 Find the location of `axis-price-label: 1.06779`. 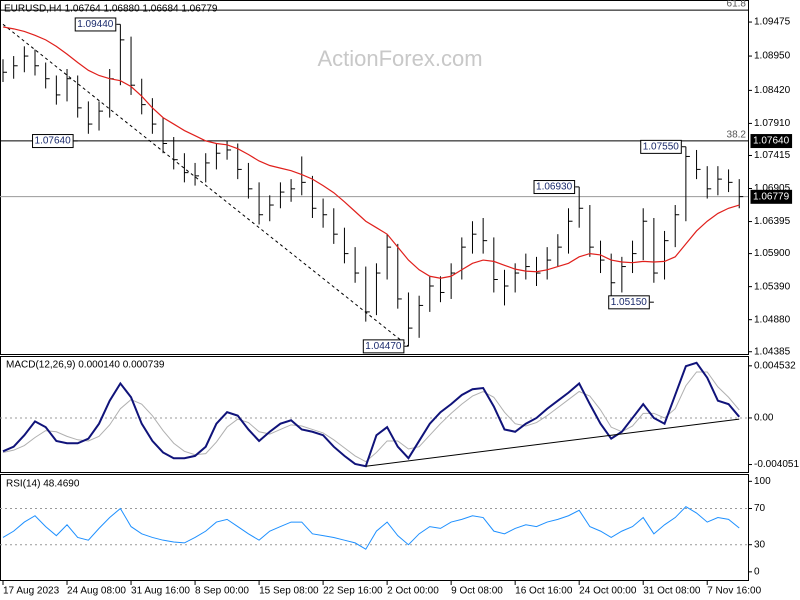

axis-price-label: 1.06779 is located at coordinates (771, 196).